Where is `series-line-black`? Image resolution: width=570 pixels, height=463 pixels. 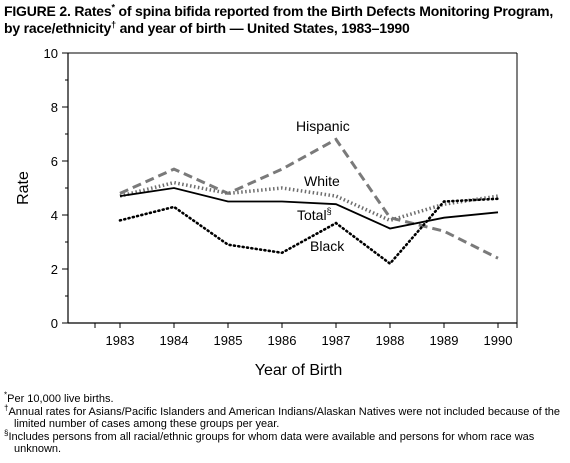 series-line-black is located at coordinates (309, 231).